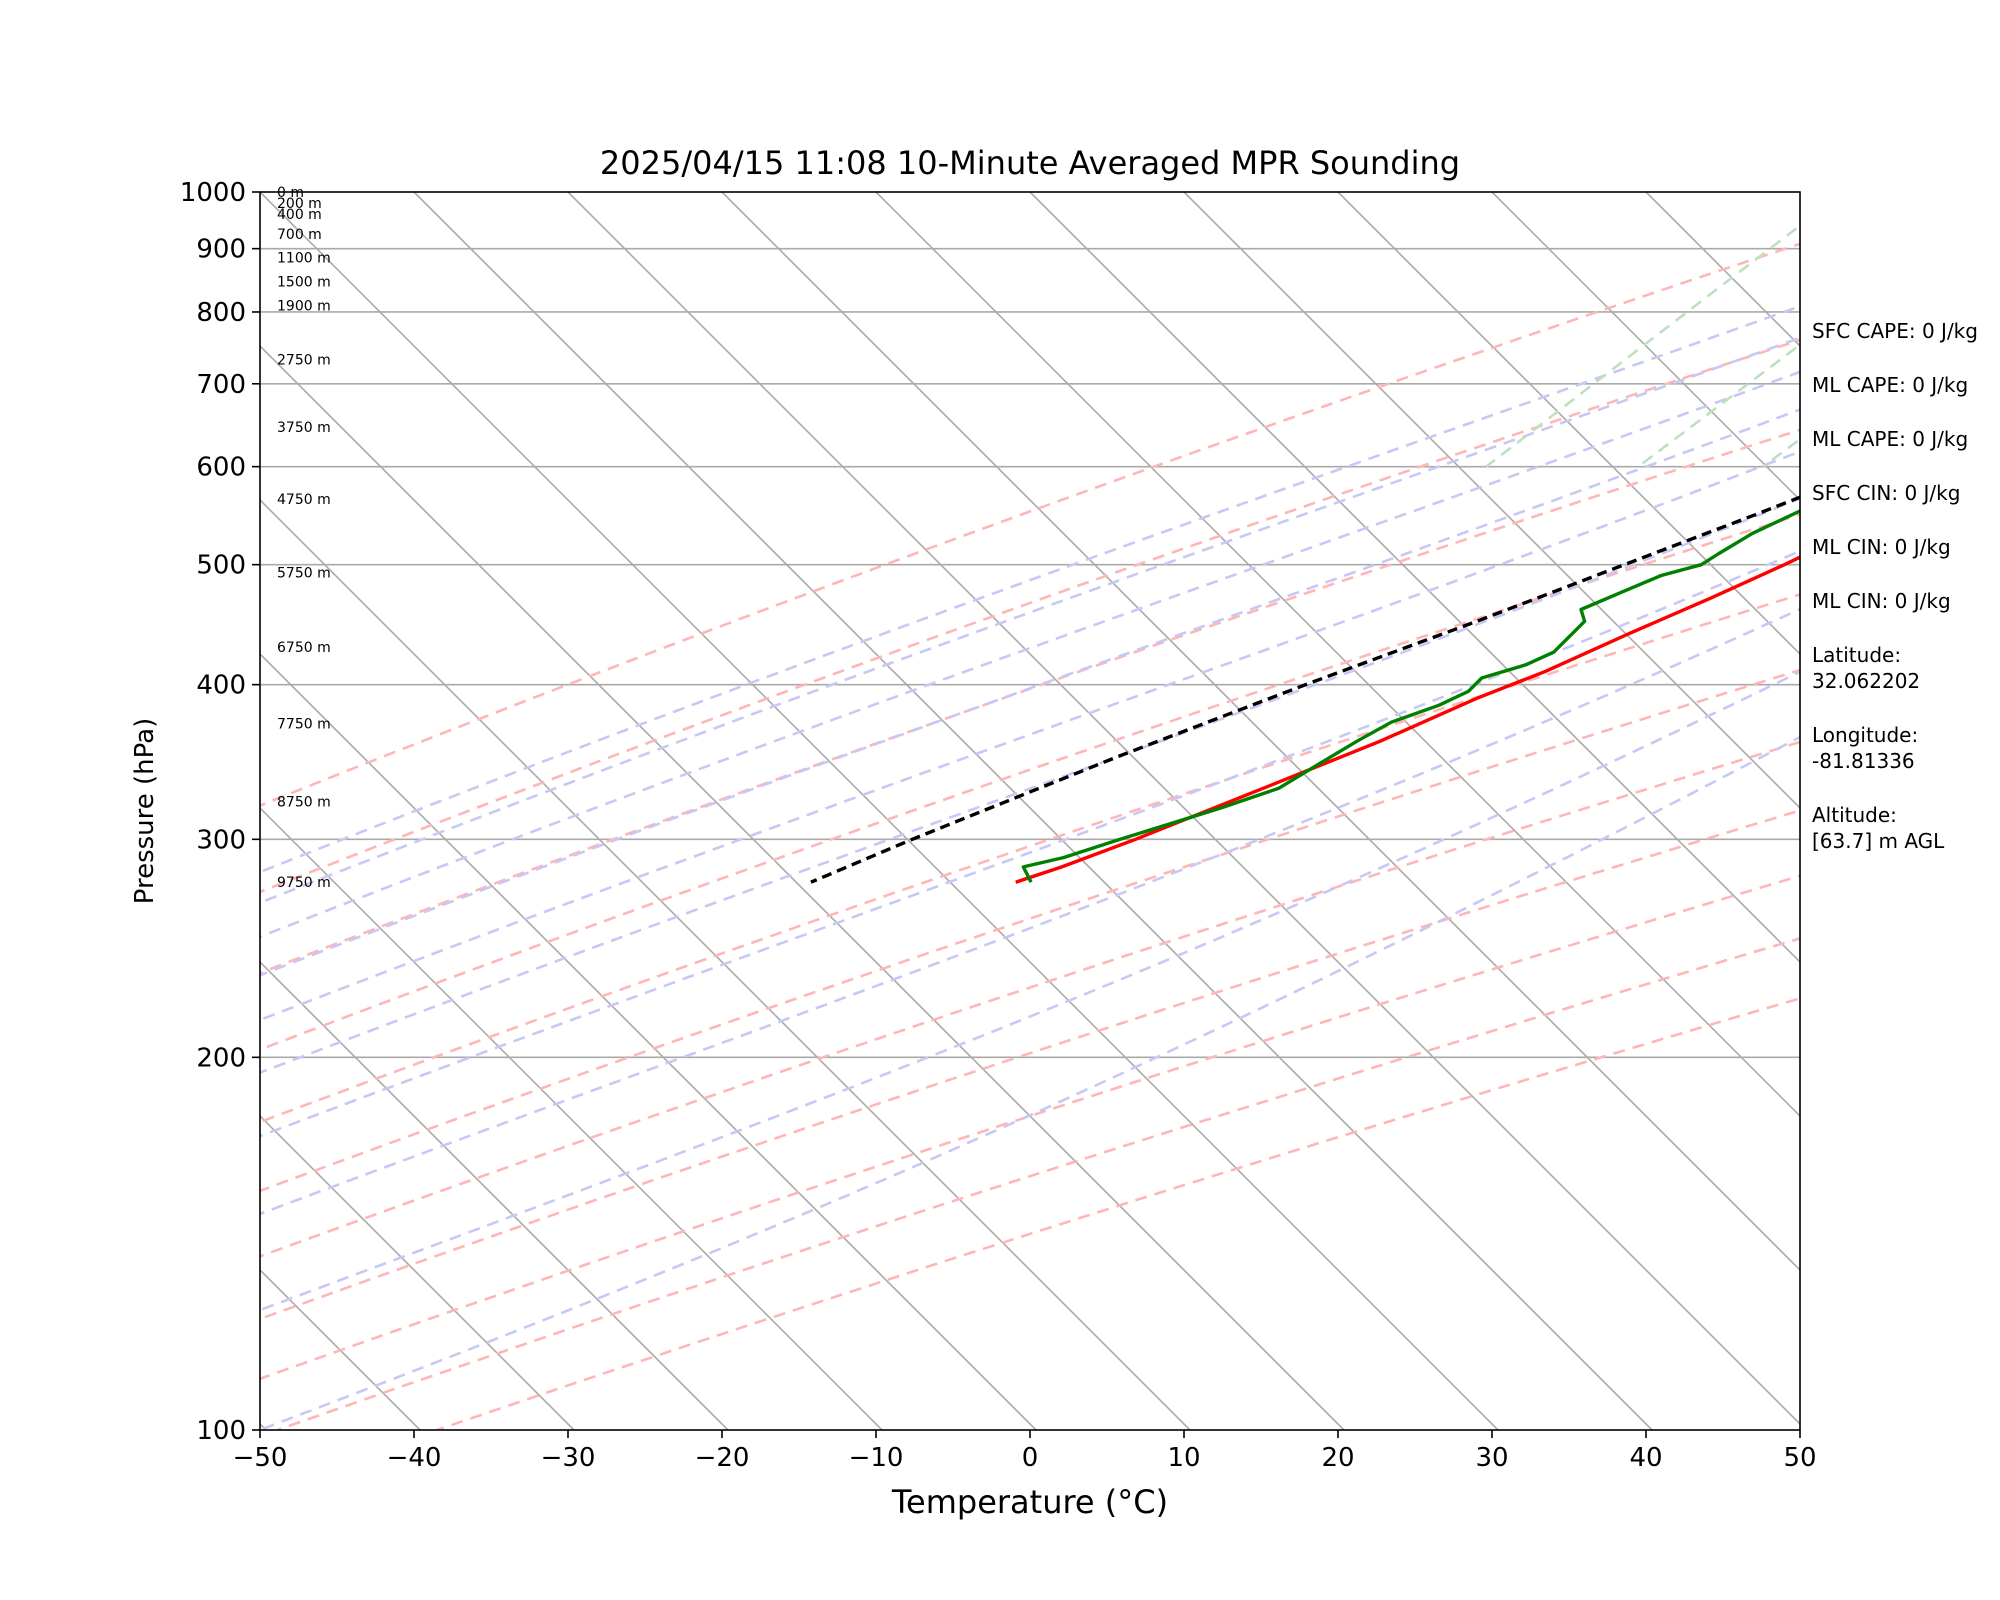  What do you see at coordinates (1407, 719) in the screenshot?
I see `temperature-profile-line` at bounding box center [1407, 719].